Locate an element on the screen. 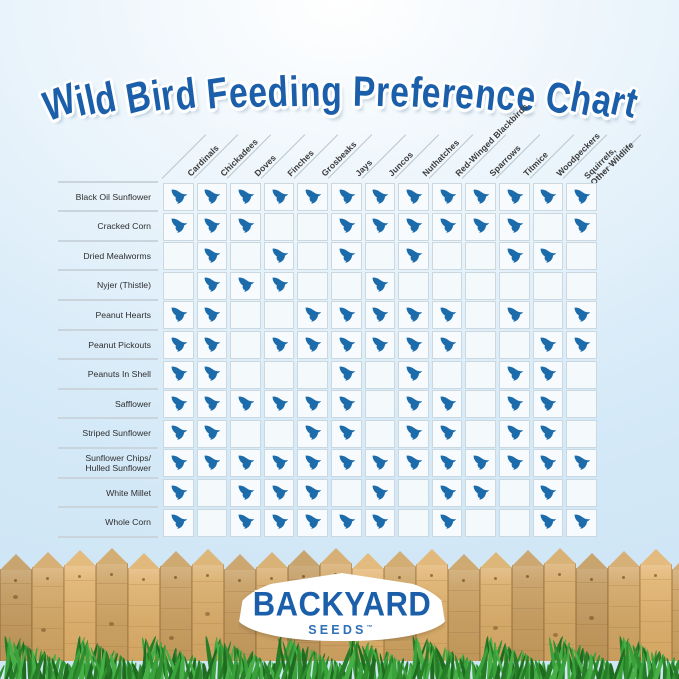 Image resolution: width=679 pixels, height=679 pixels. cell-r8-c6 is located at coordinates (380, 433).